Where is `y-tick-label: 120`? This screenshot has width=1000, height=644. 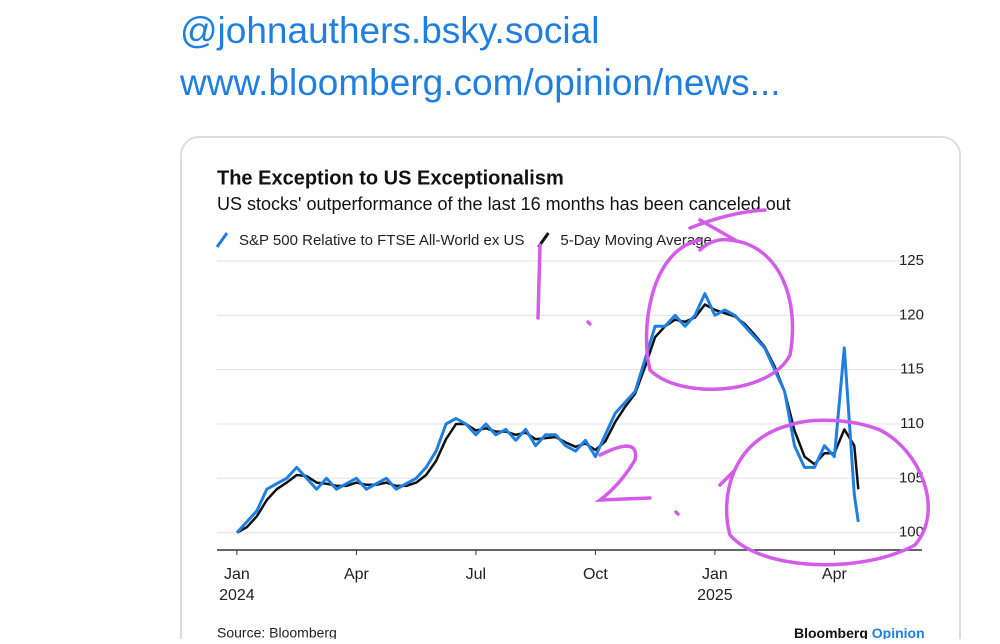
y-tick-label: 120 is located at coordinates (911, 314).